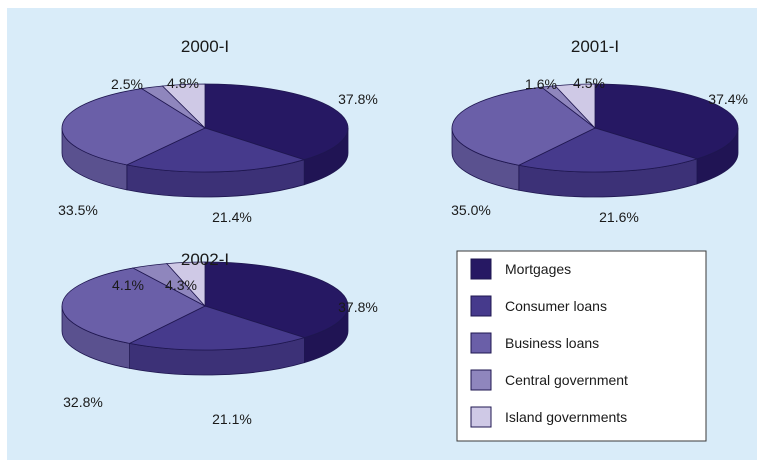  What do you see at coordinates (566, 417) in the screenshot?
I see `legend-label-island-governments: Island governments` at bounding box center [566, 417].